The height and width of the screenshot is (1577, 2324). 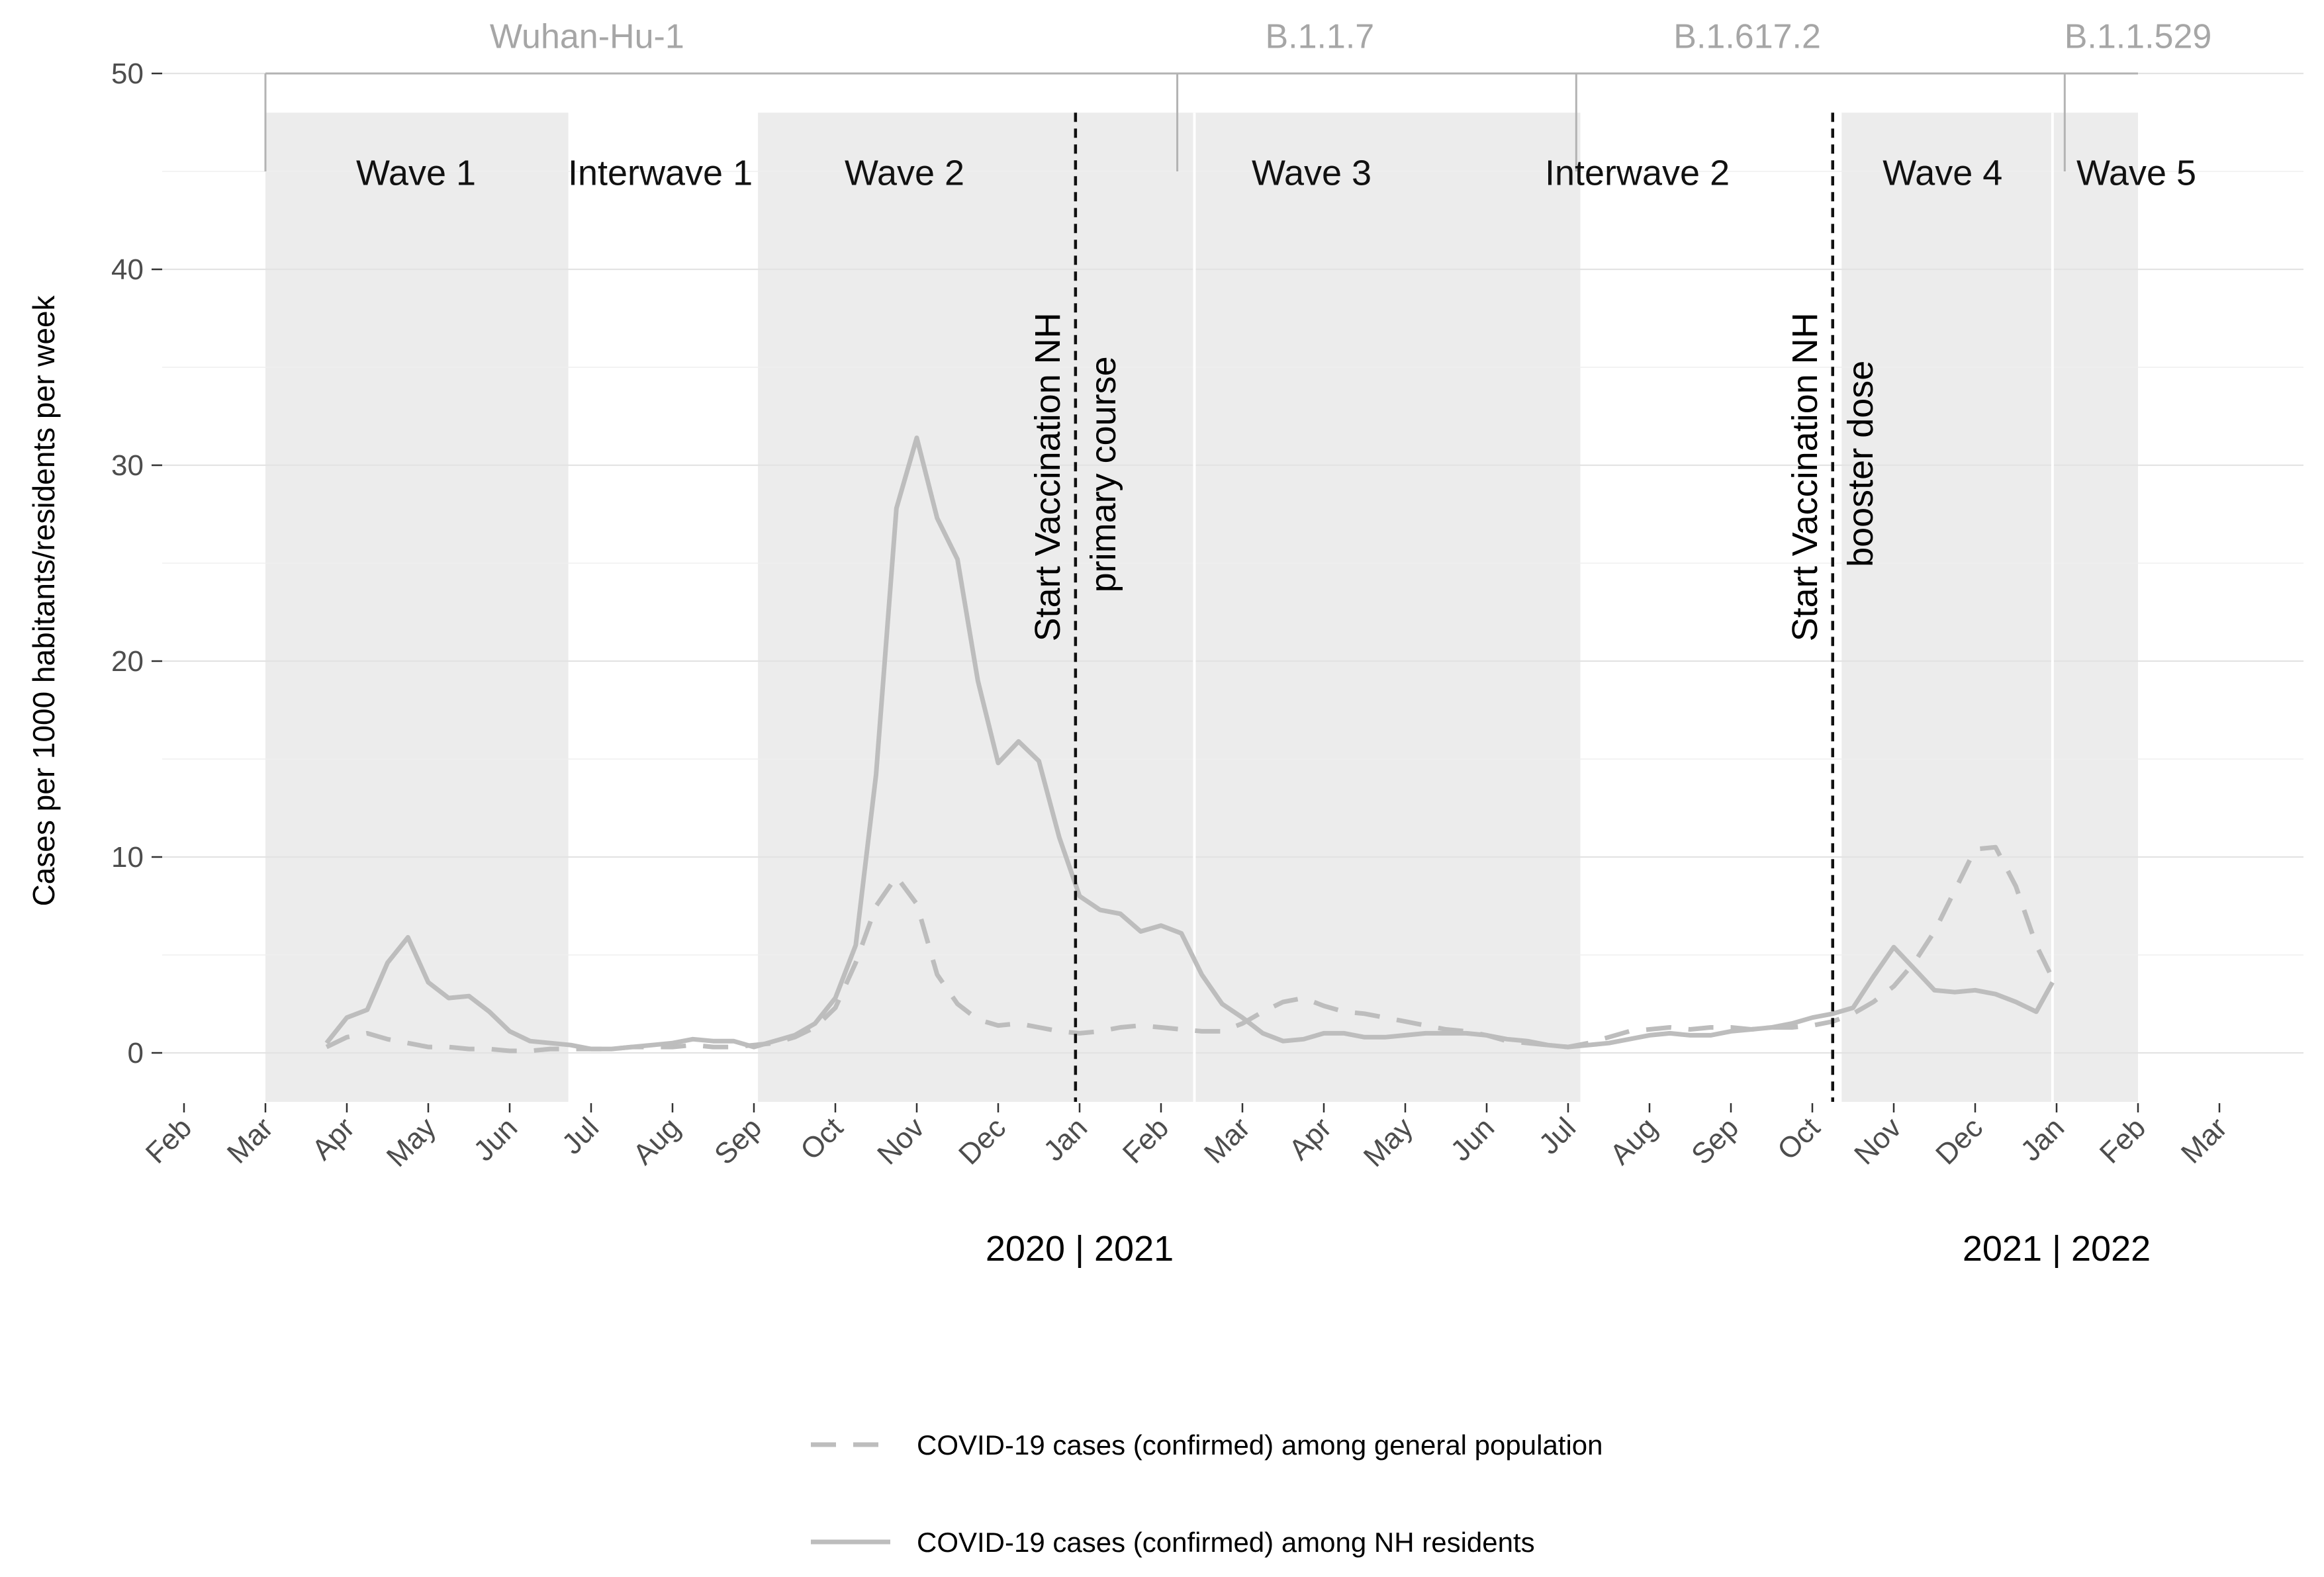 What do you see at coordinates (1805, 476) in the screenshot?
I see `vaccination-label-2-line-1: Start Vaccination NH` at bounding box center [1805, 476].